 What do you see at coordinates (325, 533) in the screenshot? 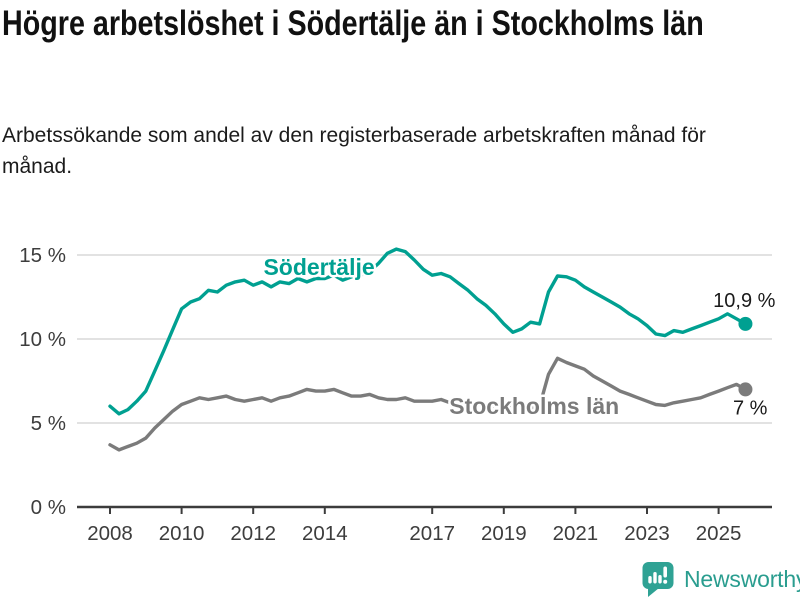
I see `x-axis-tick-label: 2014` at bounding box center [325, 533].